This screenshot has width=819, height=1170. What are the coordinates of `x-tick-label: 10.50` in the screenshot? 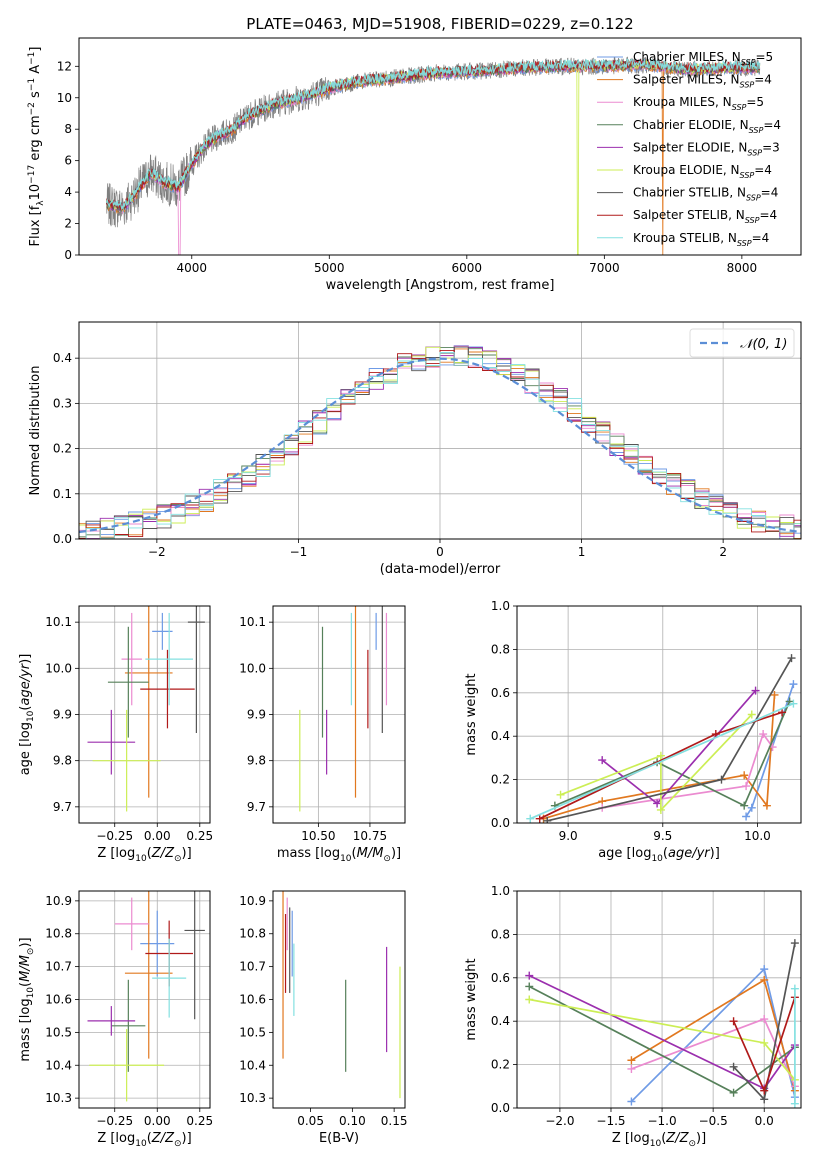 It's located at (318, 836).